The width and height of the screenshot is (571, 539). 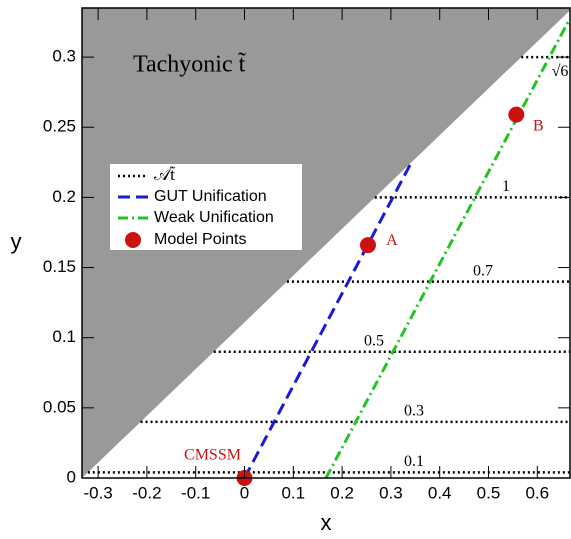 I want to click on point-label: CMSSM, so click(x=212, y=455).